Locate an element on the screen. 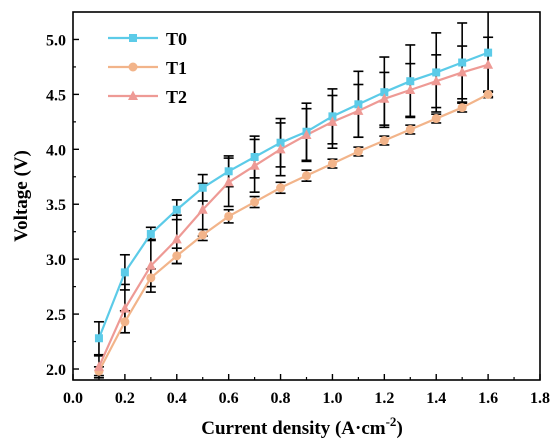 Image resolution: width=550 pixels, height=448 pixels. y-tick-label: 4.0 is located at coordinates (56, 150).